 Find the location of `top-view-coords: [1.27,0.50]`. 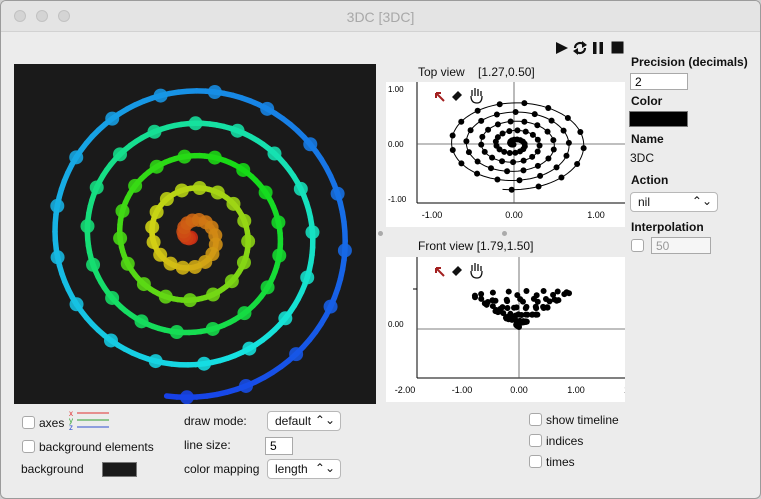

top-view-coords: [1.27,0.50] is located at coordinates (506, 72).